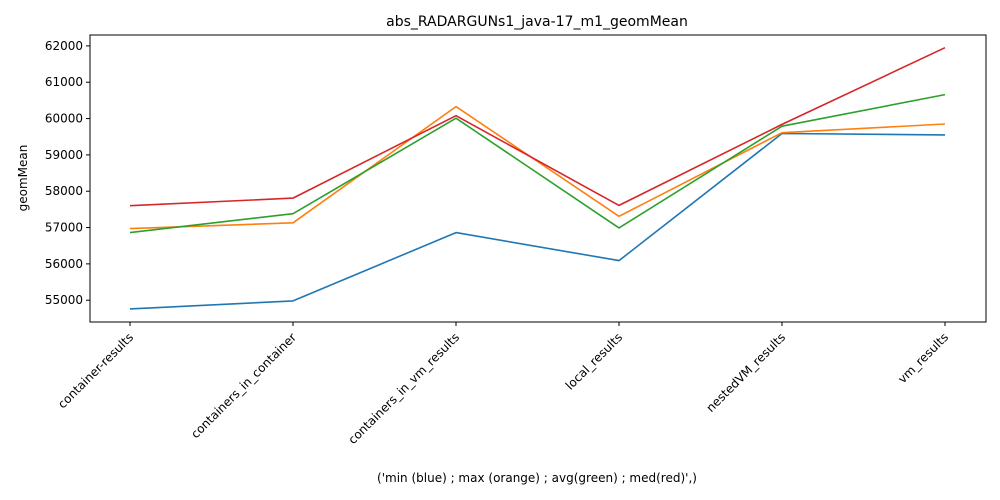  What do you see at coordinates (403, 388) in the screenshot?
I see `x-tick-label: containers_in_vm_results` at bounding box center [403, 388].